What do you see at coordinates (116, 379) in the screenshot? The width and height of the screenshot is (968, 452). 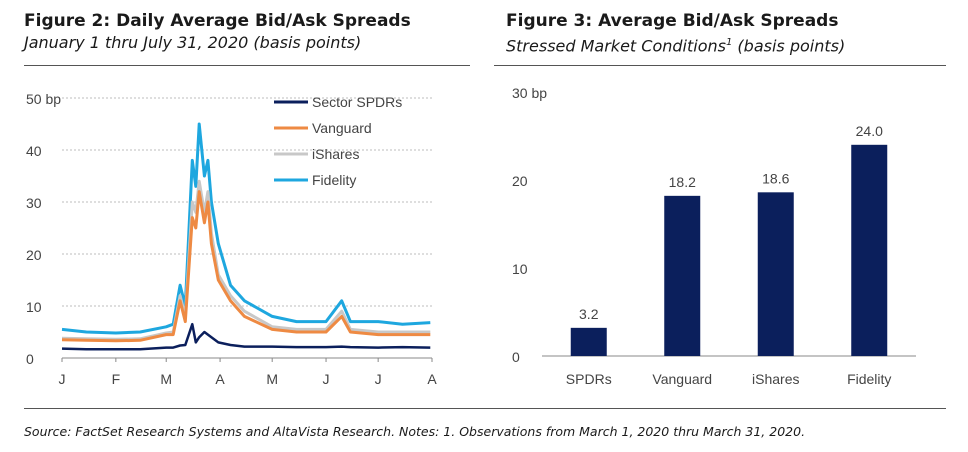 I see `x-tick-label: F` at bounding box center [116, 379].